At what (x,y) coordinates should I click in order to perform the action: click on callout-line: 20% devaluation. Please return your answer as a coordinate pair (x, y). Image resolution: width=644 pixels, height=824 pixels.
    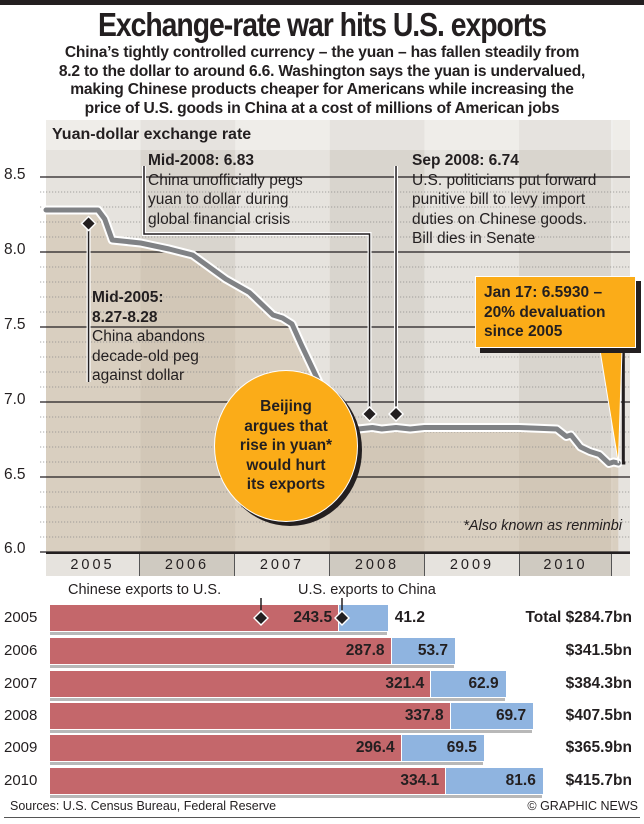
    Looking at the image, I should click on (545, 312).